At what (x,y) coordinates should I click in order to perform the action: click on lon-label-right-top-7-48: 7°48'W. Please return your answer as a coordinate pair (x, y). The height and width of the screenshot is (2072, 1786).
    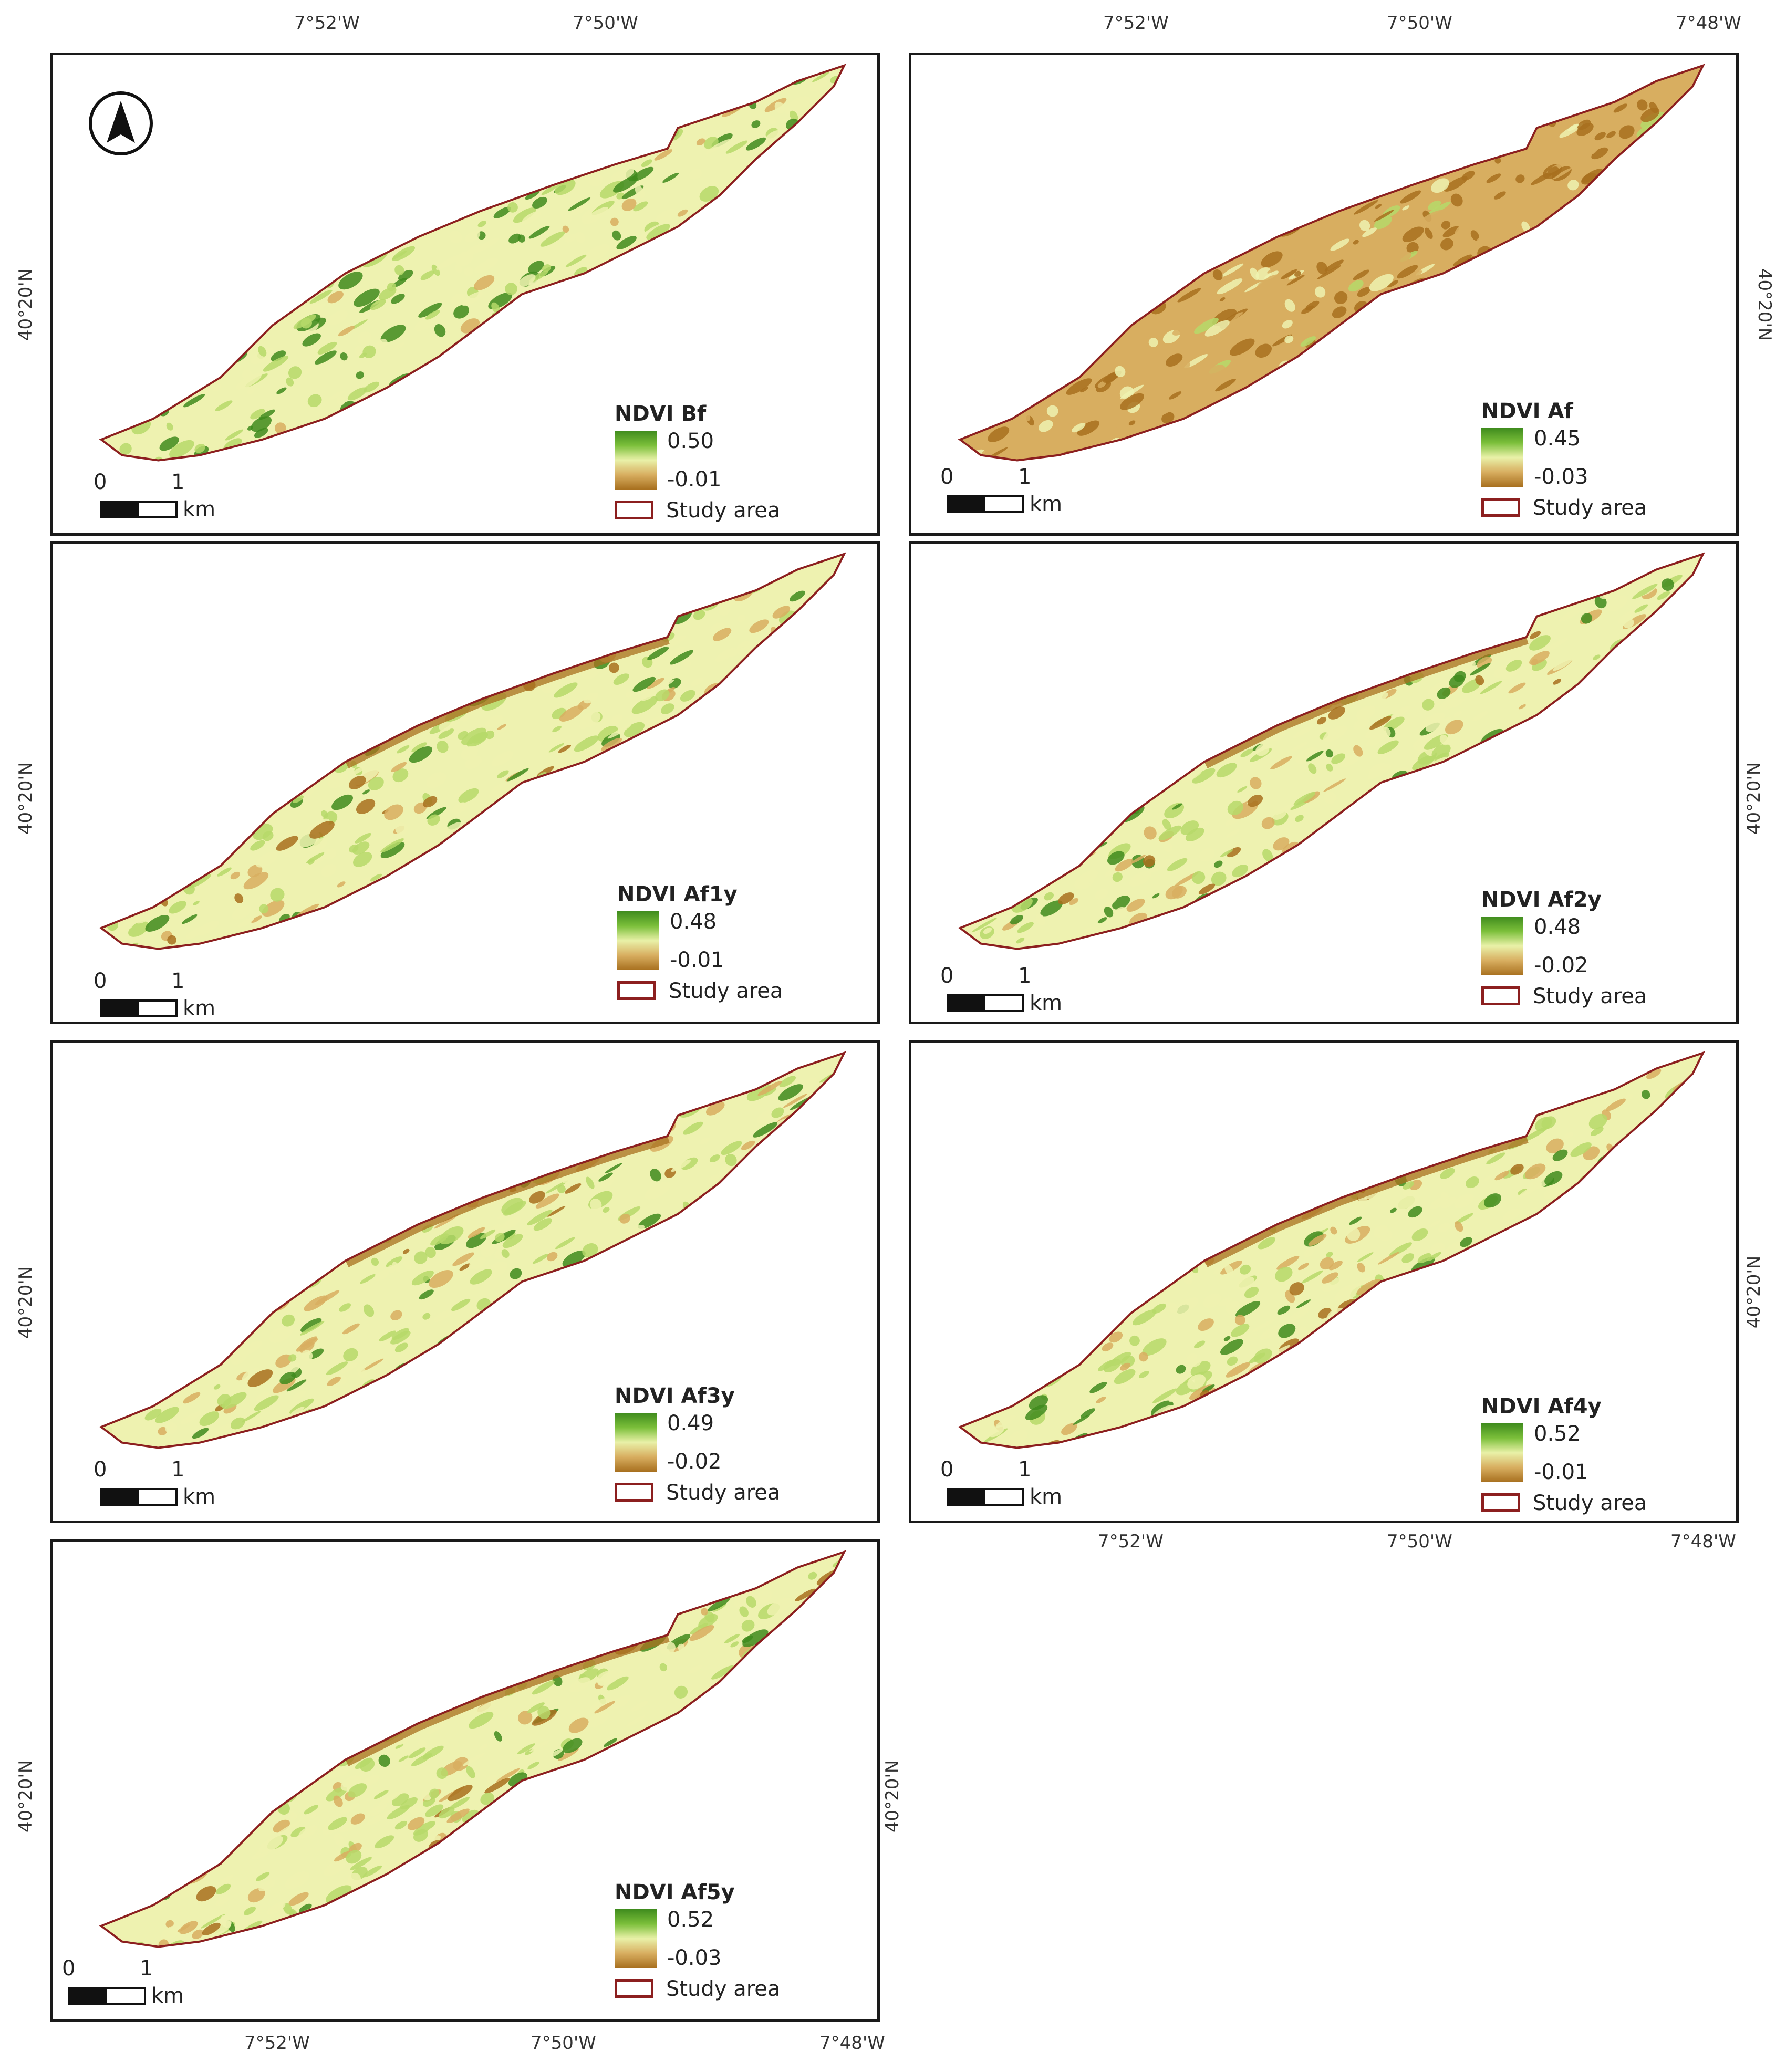
    Looking at the image, I should click on (1708, 24).